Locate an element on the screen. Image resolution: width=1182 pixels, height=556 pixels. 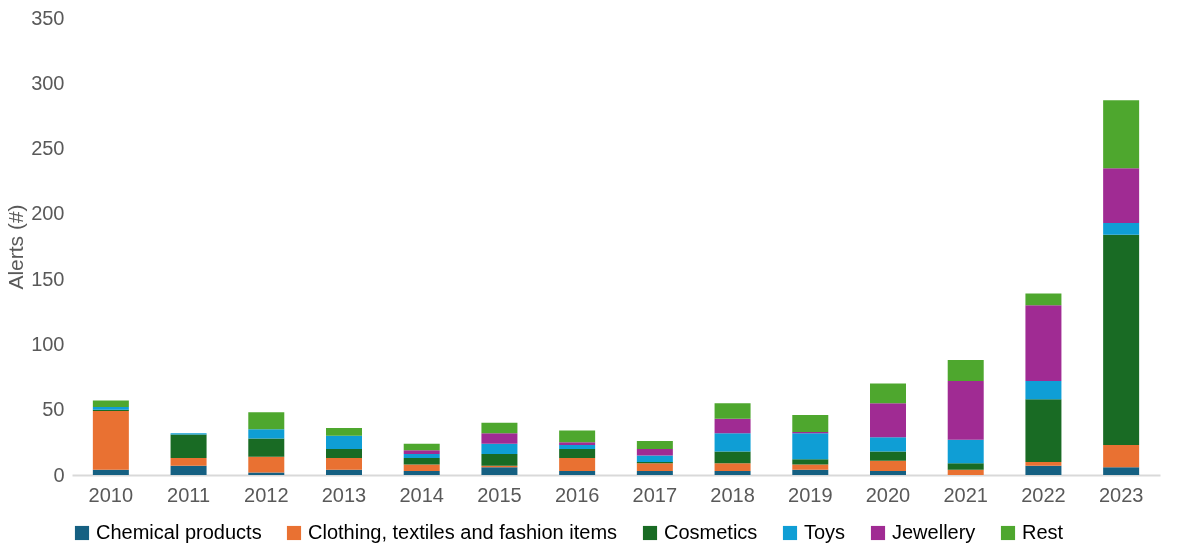
y-tick-label: 200 is located at coordinates (48, 213).